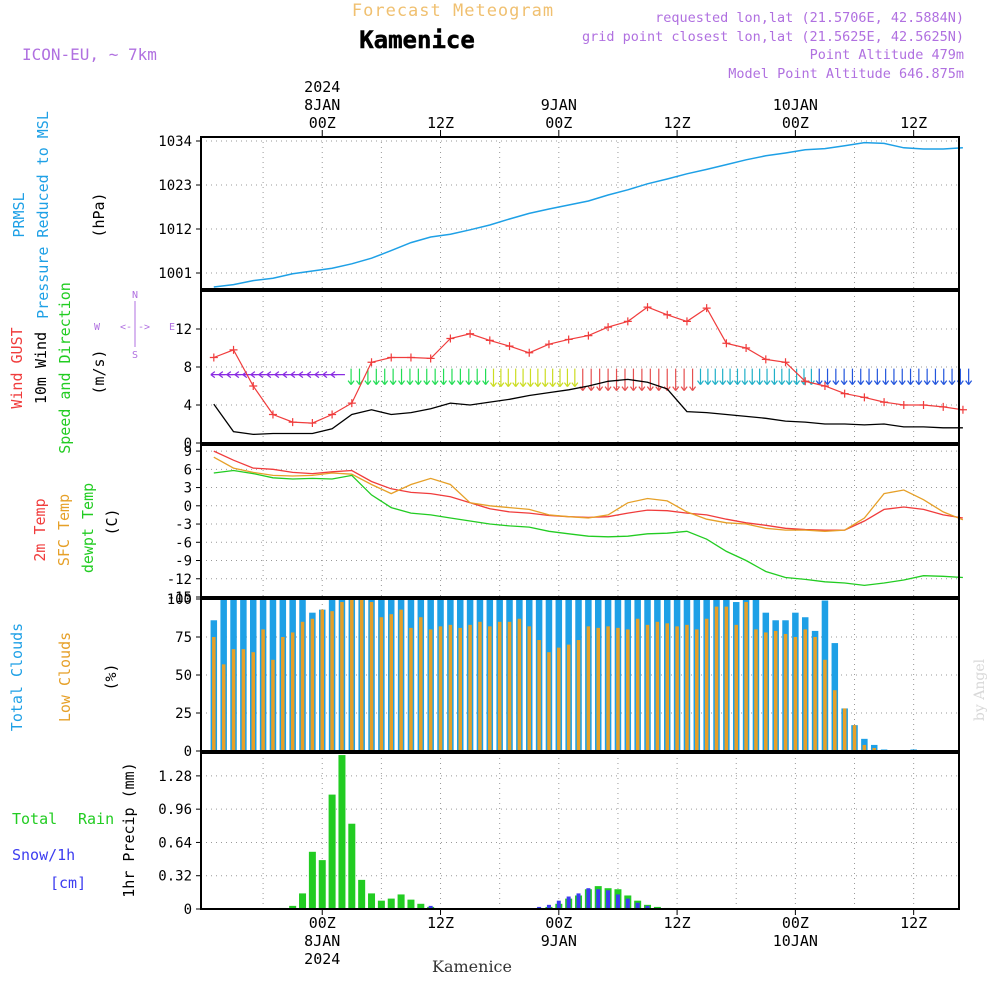 The image size is (1000, 1000). What do you see at coordinates (172, 327) in the screenshot?
I see `compass-east: E` at bounding box center [172, 327].